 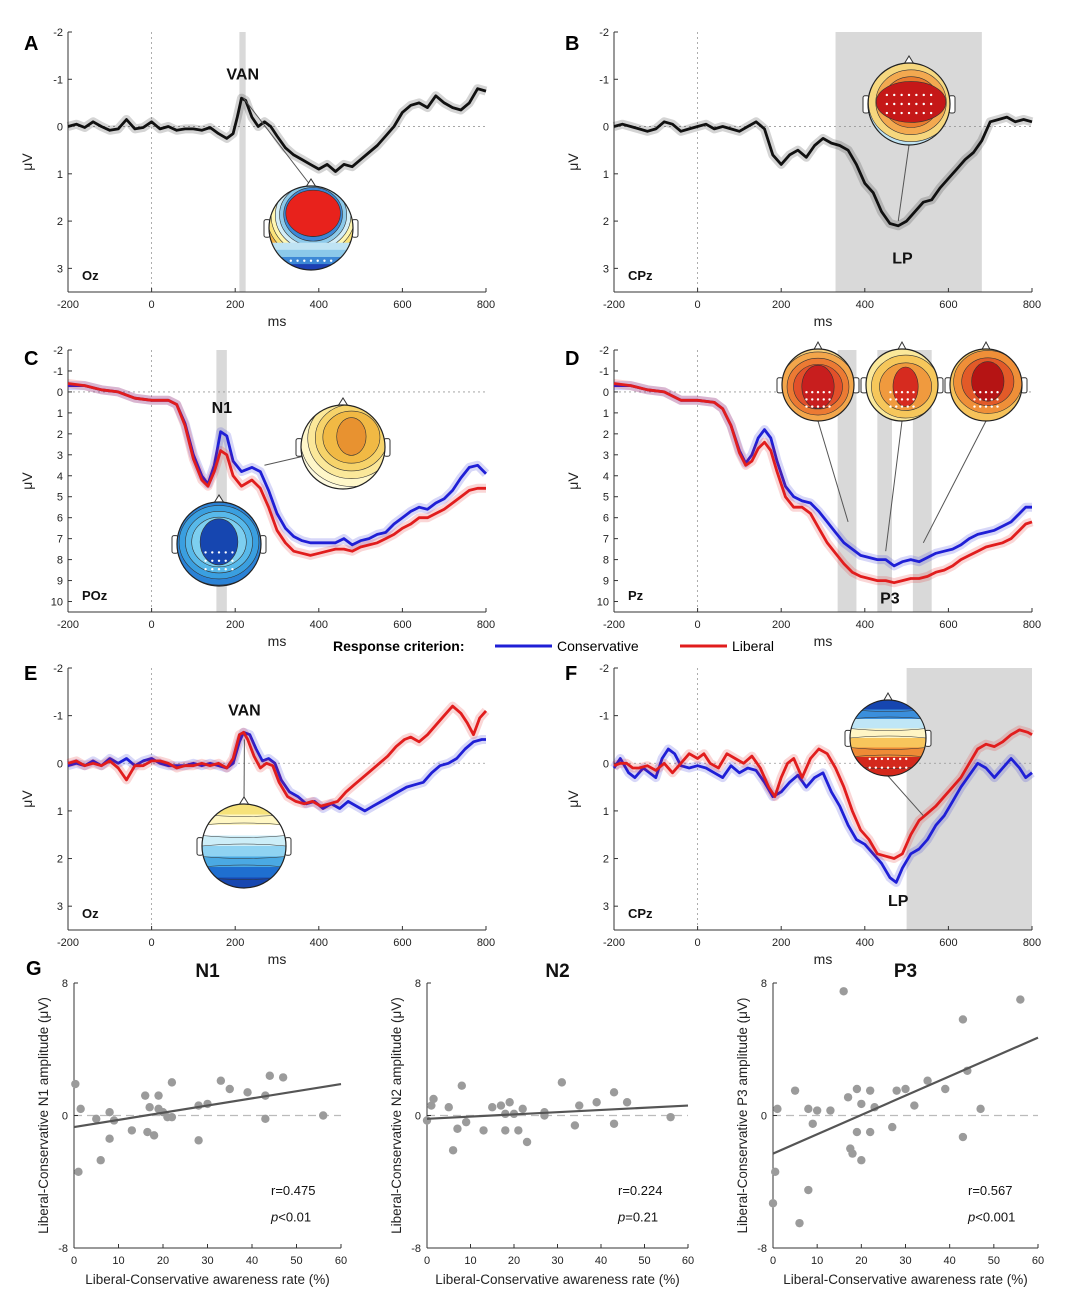 I want to click on topomap, so click(x=909, y=100).